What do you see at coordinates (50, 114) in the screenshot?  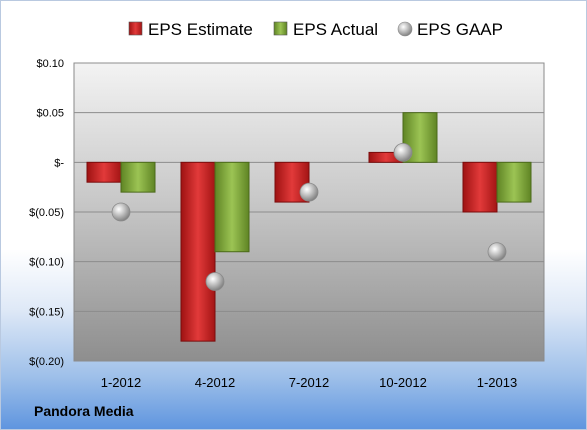 I see `y-tick-label: $0.05` at bounding box center [50, 114].